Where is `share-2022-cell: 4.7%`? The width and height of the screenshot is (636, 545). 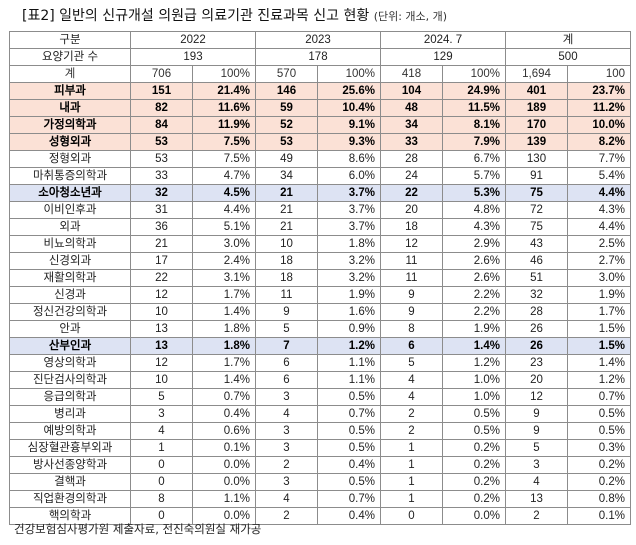 share-2022-cell: 4.7% is located at coordinates (224, 176).